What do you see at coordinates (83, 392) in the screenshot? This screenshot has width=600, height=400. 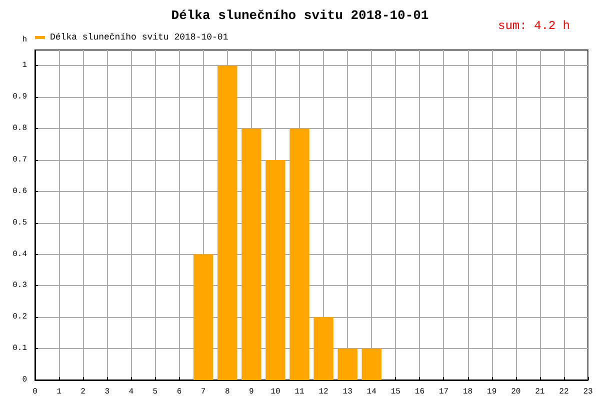 I see `x-tick-label: 2` at bounding box center [83, 392].